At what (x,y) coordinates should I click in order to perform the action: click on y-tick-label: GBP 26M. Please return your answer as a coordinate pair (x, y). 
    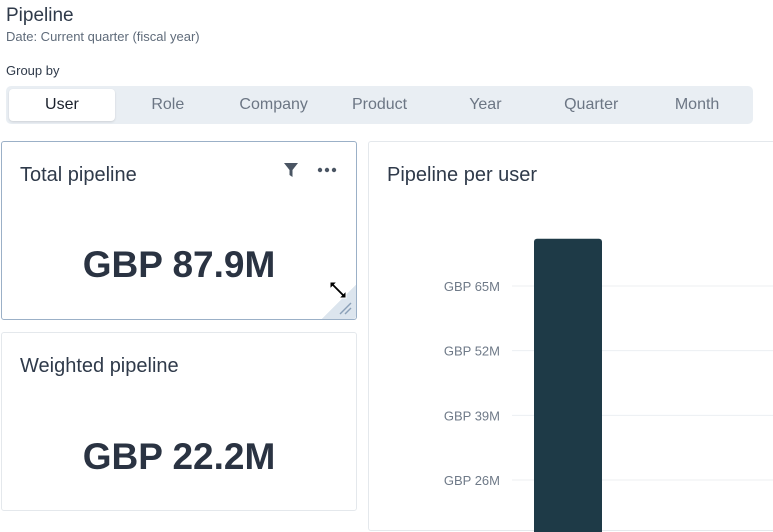
    Looking at the image, I should click on (472, 480).